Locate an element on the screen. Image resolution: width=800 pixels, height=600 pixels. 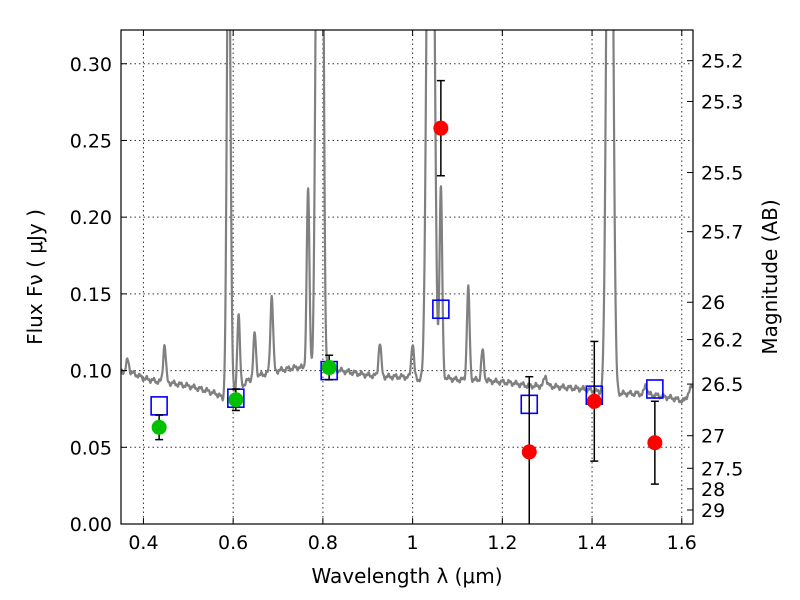
y2-tick-label: 25.5 is located at coordinates (722, 174).